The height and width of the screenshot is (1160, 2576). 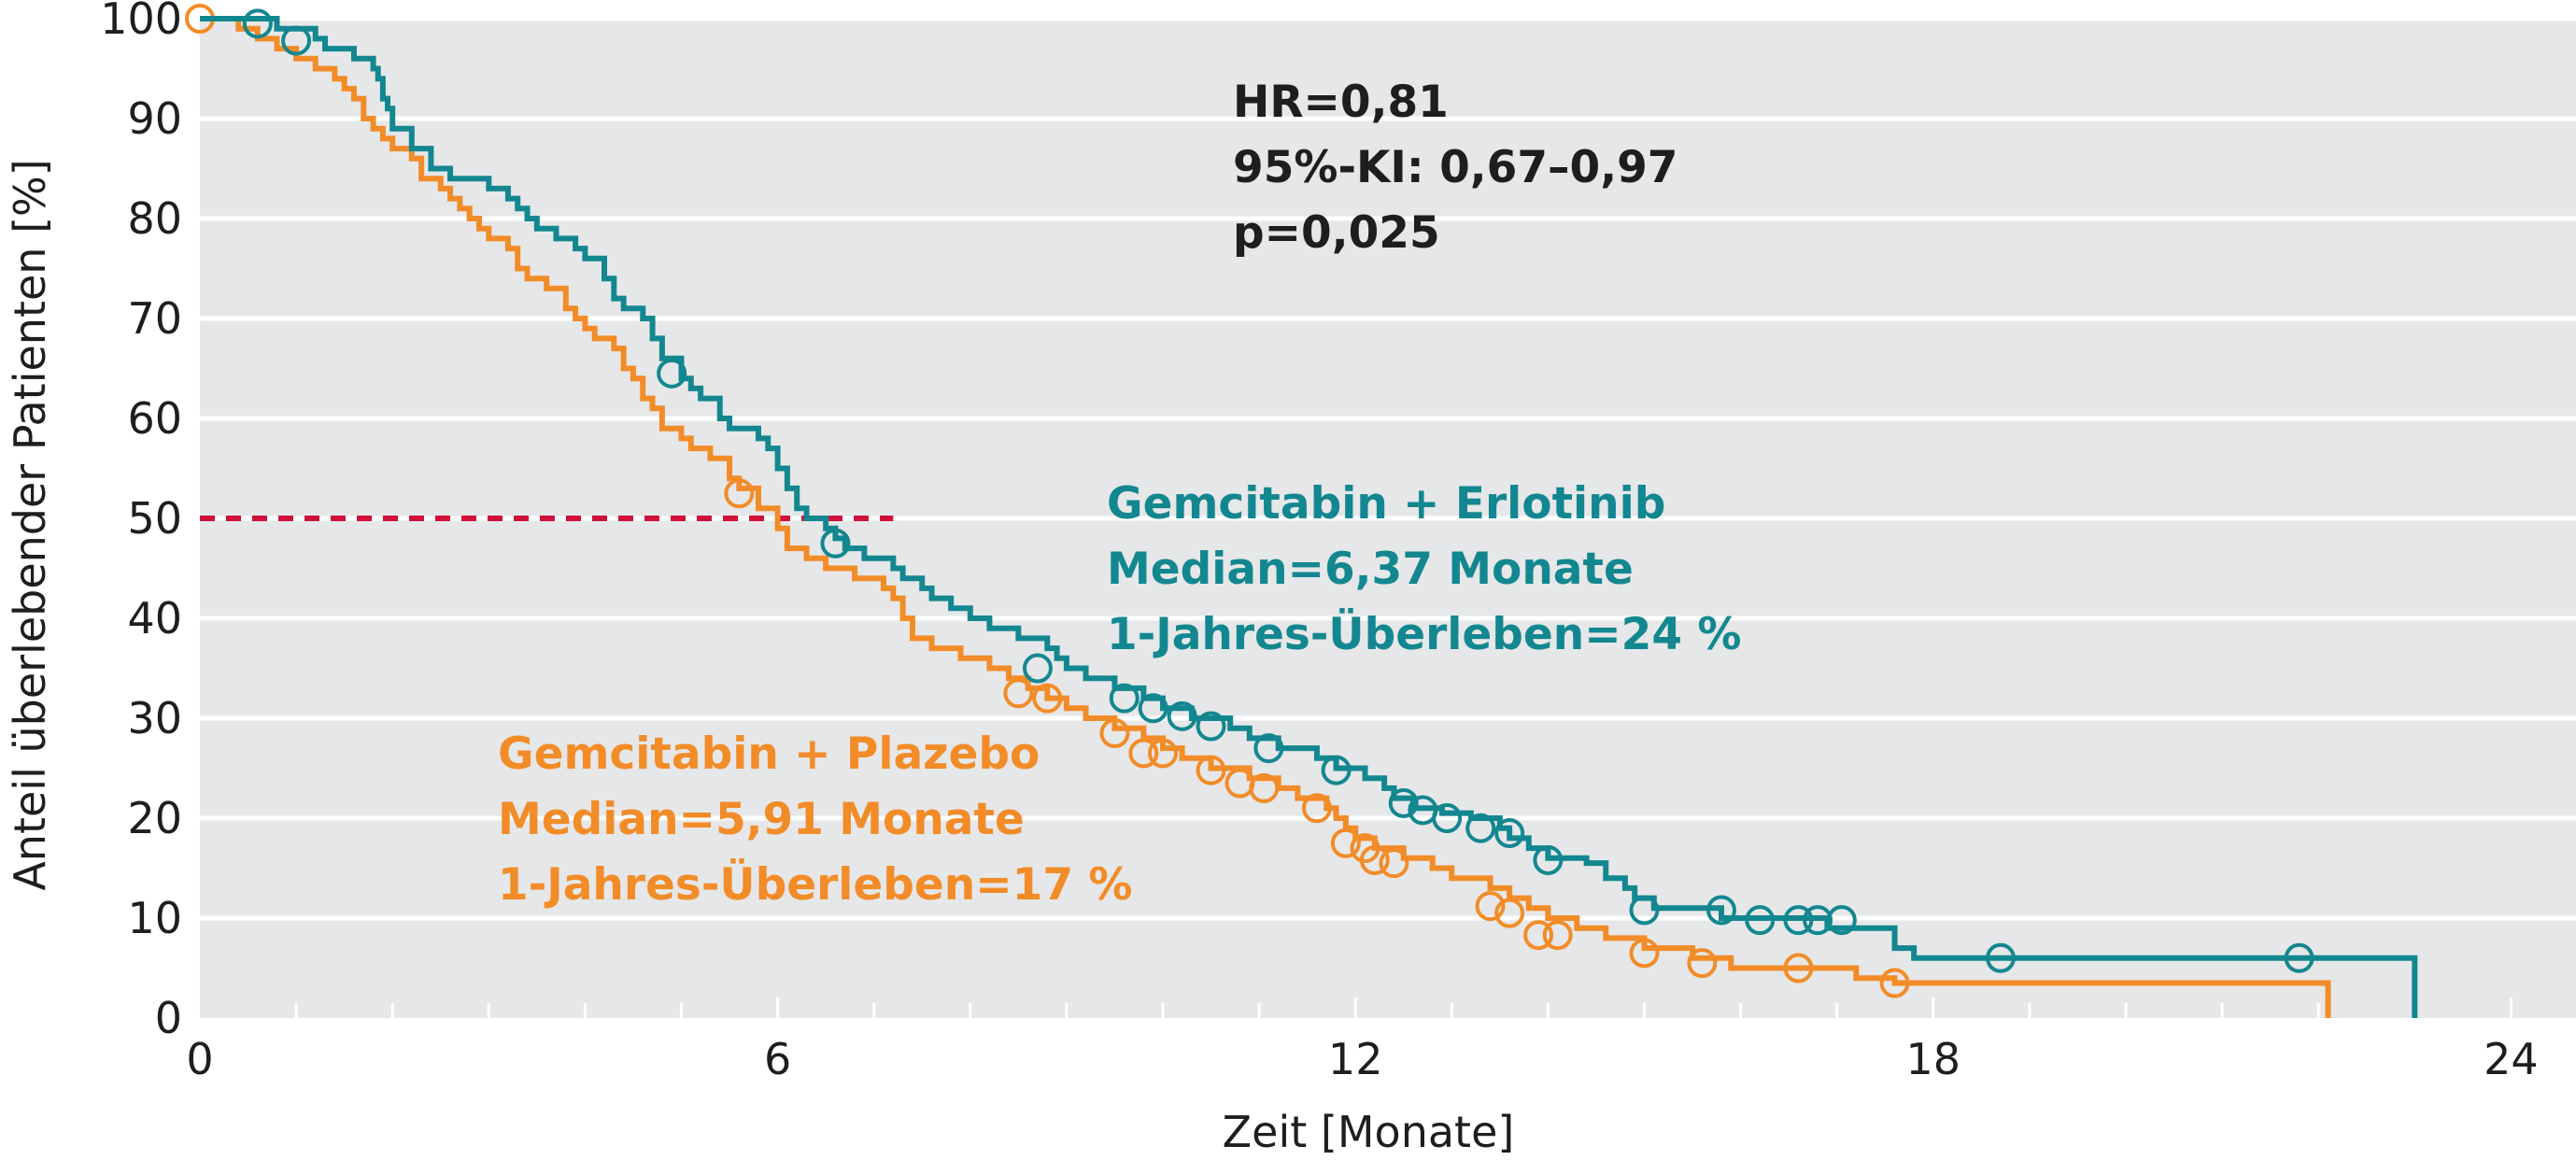 What do you see at coordinates (1933, 1059) in the screenshot?
I see `x-tick-label: 18` at bounding box center [1933, 1059].